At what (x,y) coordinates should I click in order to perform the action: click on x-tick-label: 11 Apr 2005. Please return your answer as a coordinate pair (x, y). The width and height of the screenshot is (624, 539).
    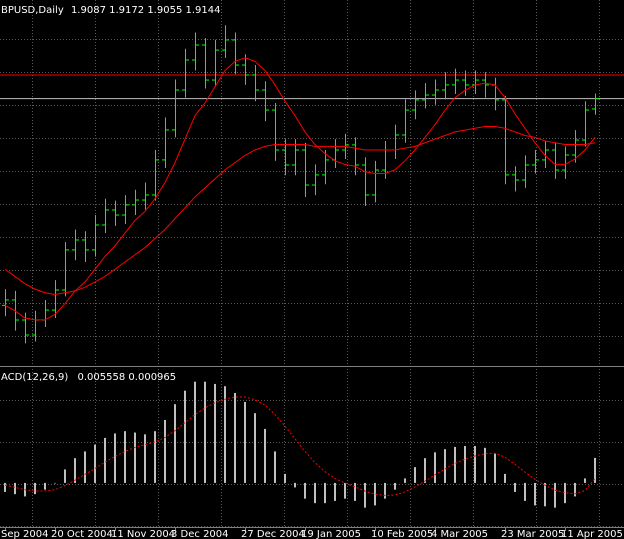
    Looking at the image, I should click on (592, 534).